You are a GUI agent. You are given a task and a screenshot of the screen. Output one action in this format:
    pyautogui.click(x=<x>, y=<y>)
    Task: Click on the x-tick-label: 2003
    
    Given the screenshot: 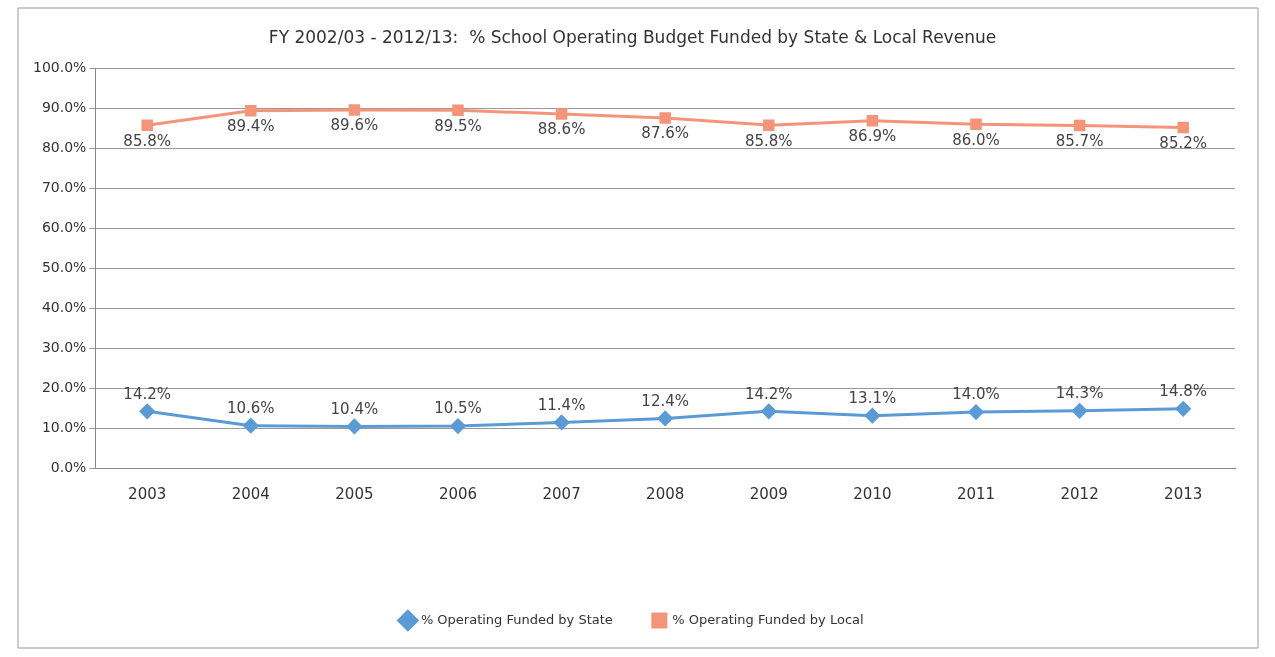 What is the action you would take?
    pyautogui.click(x=147, y=493)
    